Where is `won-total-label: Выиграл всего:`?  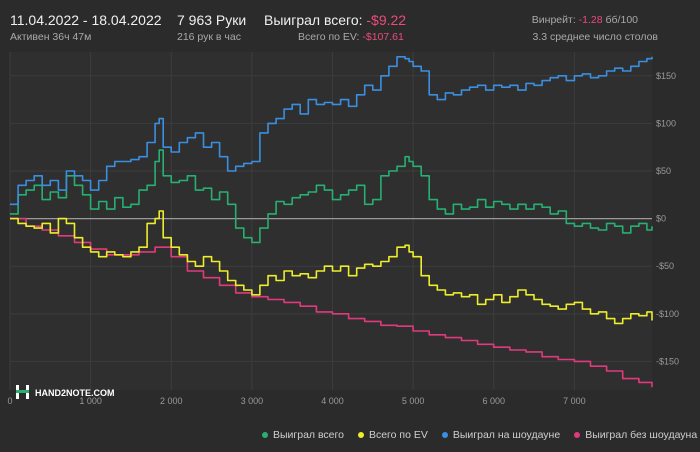
won-total-label: Выиграл всего: is located at coordinates (313, 20).